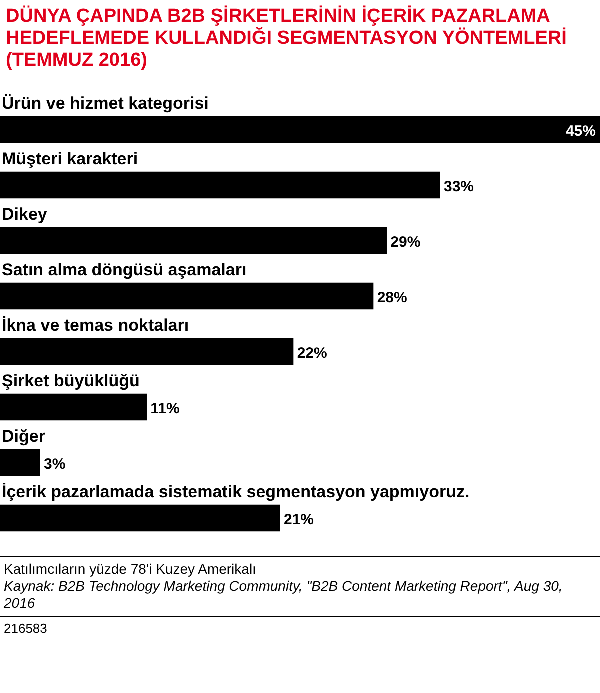 This screenshot has width=600, height=693. What do you see at coordinates (25, 214) in the screenshot?
I see `y-tick-label: Dikey` at bounding box center [25, 214].